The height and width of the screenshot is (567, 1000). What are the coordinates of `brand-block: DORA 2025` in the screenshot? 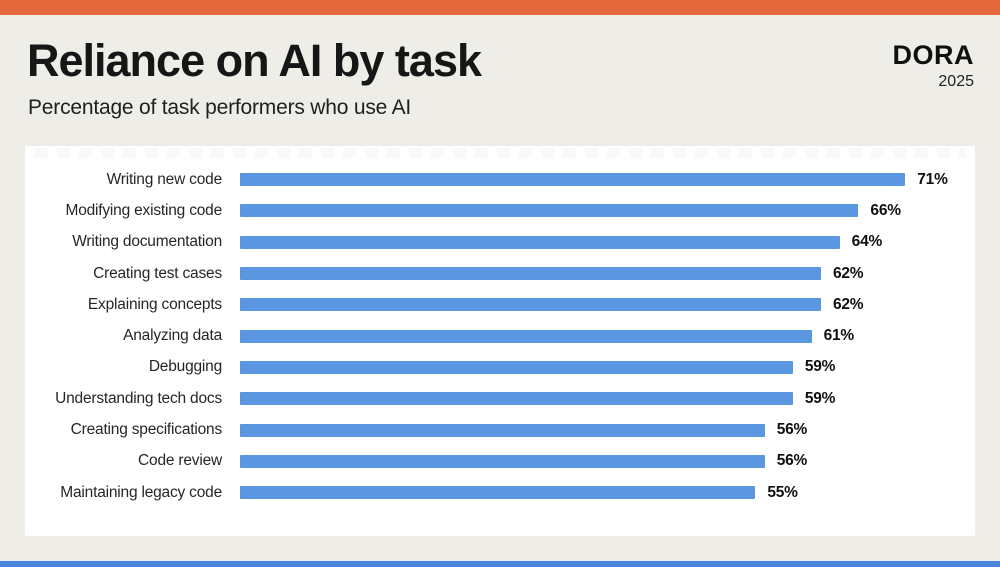 It's located at (934, 66).